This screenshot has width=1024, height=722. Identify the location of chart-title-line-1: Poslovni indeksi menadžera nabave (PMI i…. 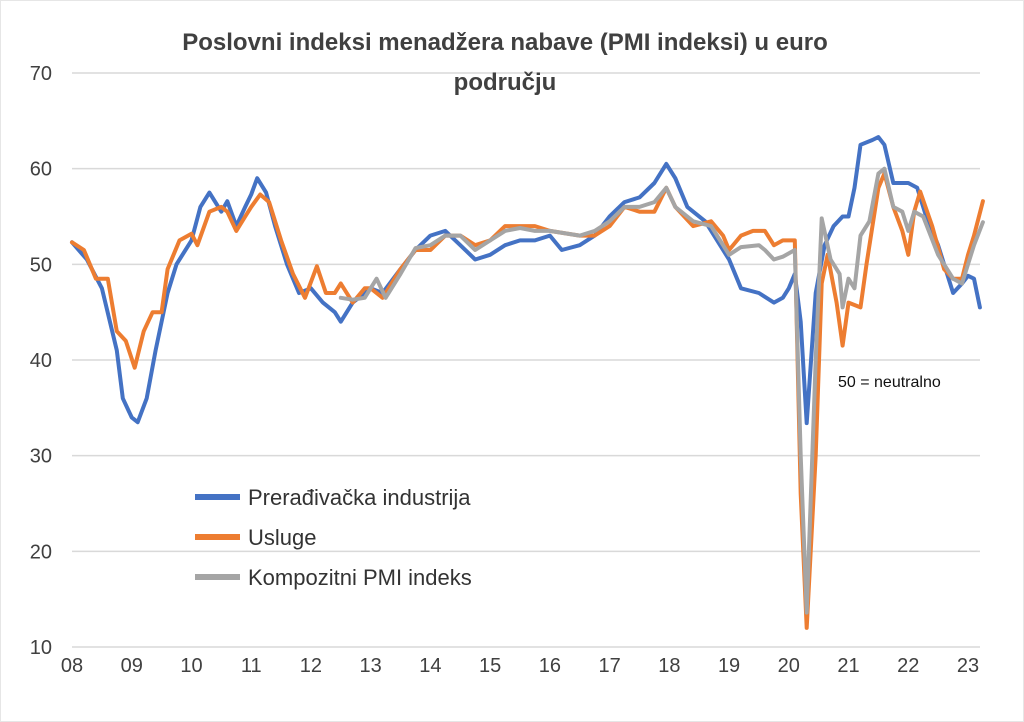
(505, 42).